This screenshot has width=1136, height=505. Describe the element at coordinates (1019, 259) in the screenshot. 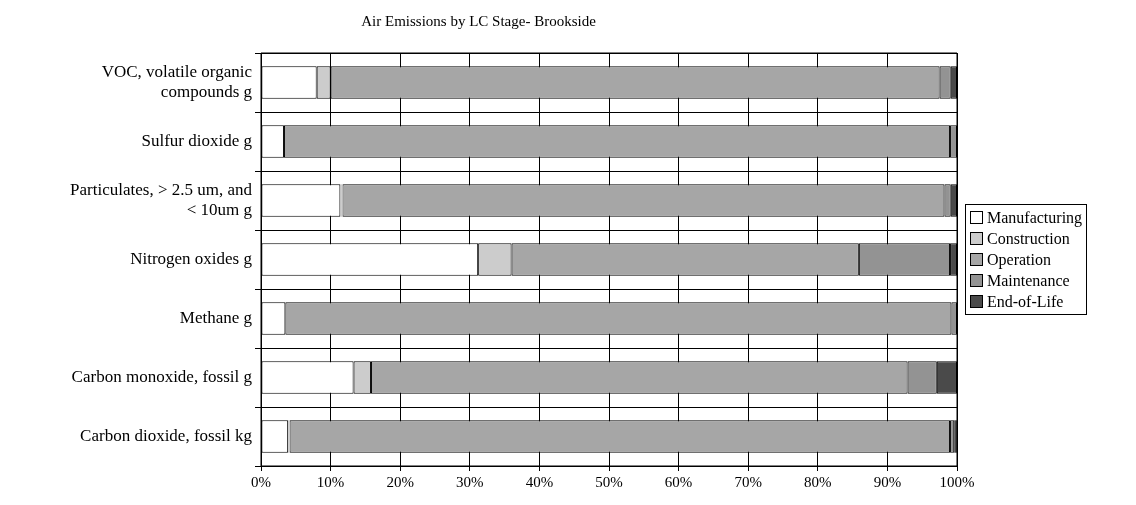

I see `legend-label: Operation` at that location.